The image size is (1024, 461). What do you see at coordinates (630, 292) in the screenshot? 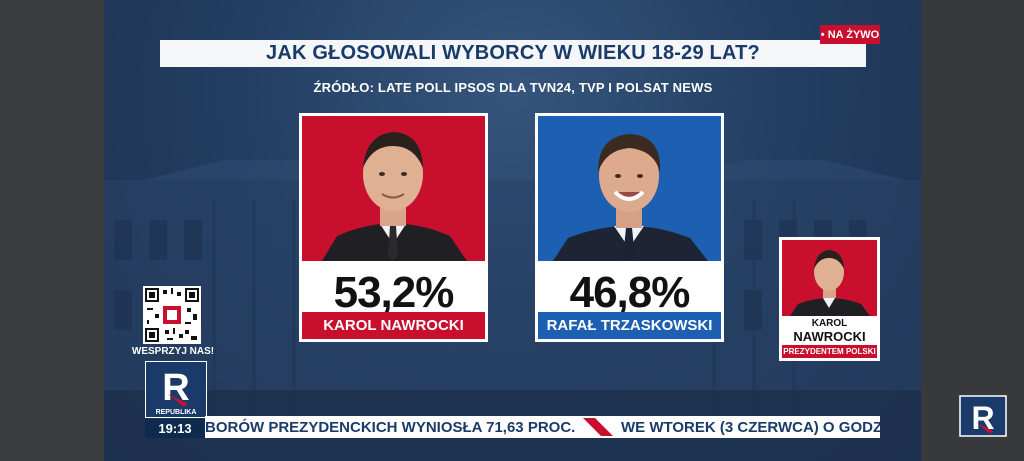
I see `candidate-percent-trzaskowski: 46,8%` at bounding box center [630, 292].